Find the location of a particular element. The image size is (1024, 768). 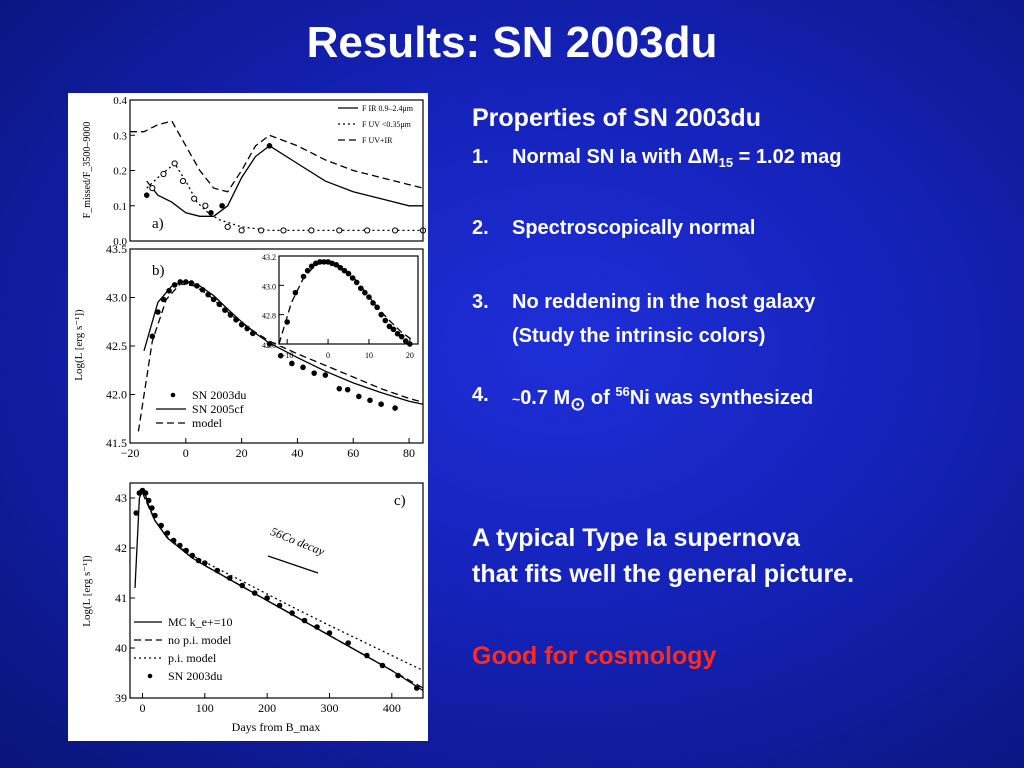

panel-c-xtick-label: 100 is located at coordinates (205, 708).